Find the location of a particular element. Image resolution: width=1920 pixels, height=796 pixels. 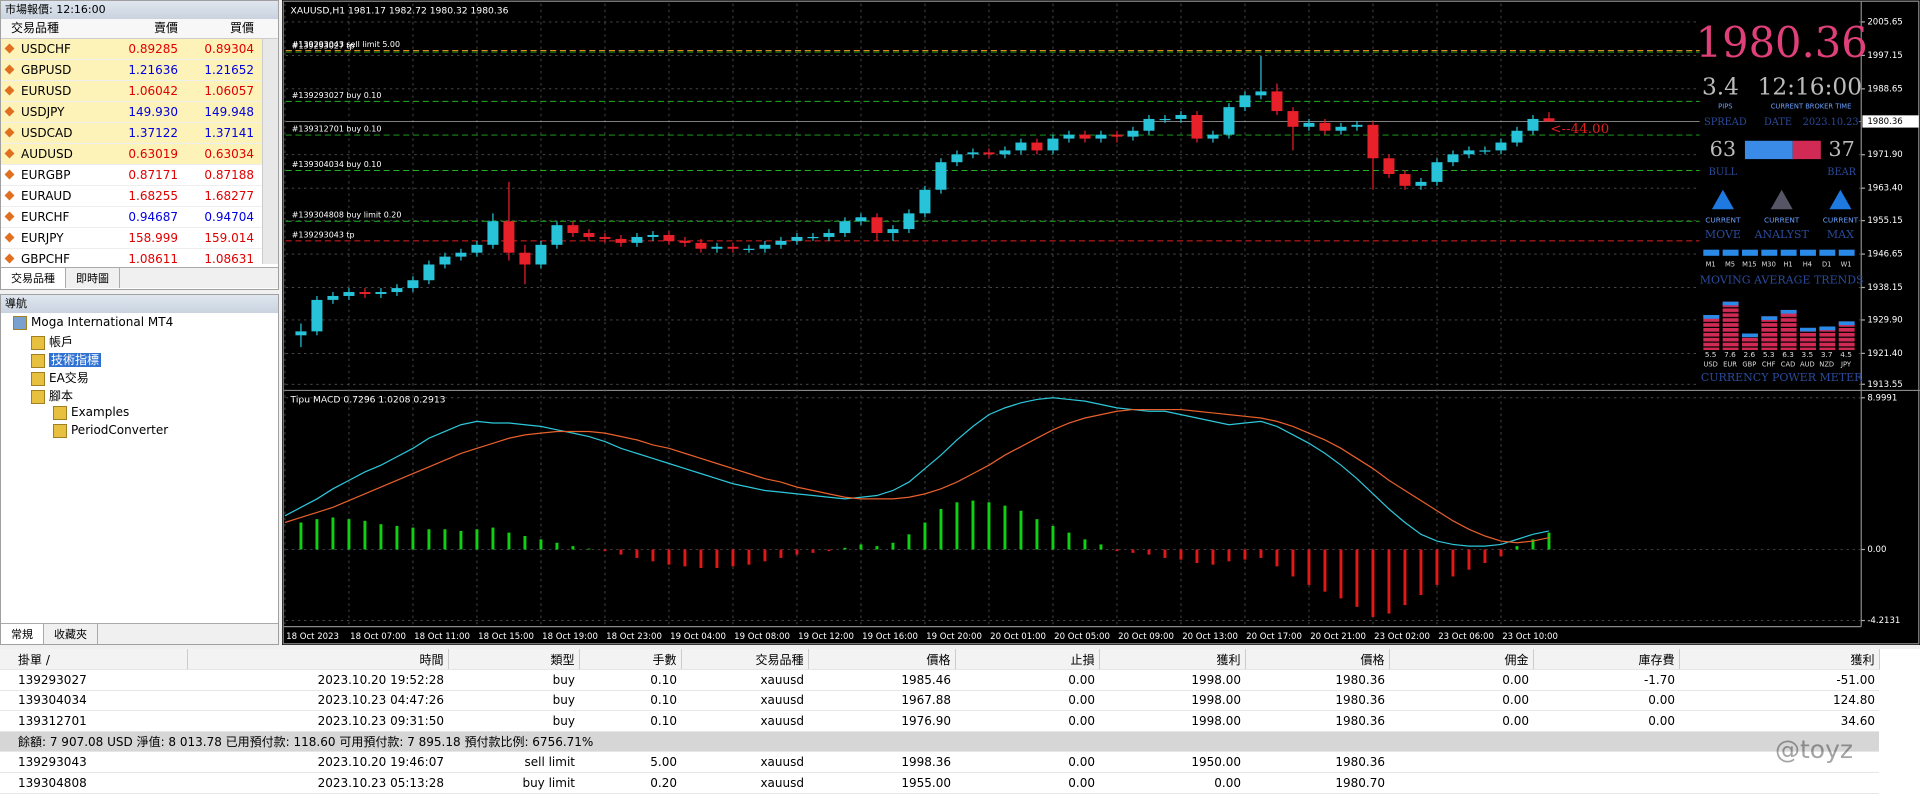

dashboard-text: EUR is located at coordinates (1730, 365).